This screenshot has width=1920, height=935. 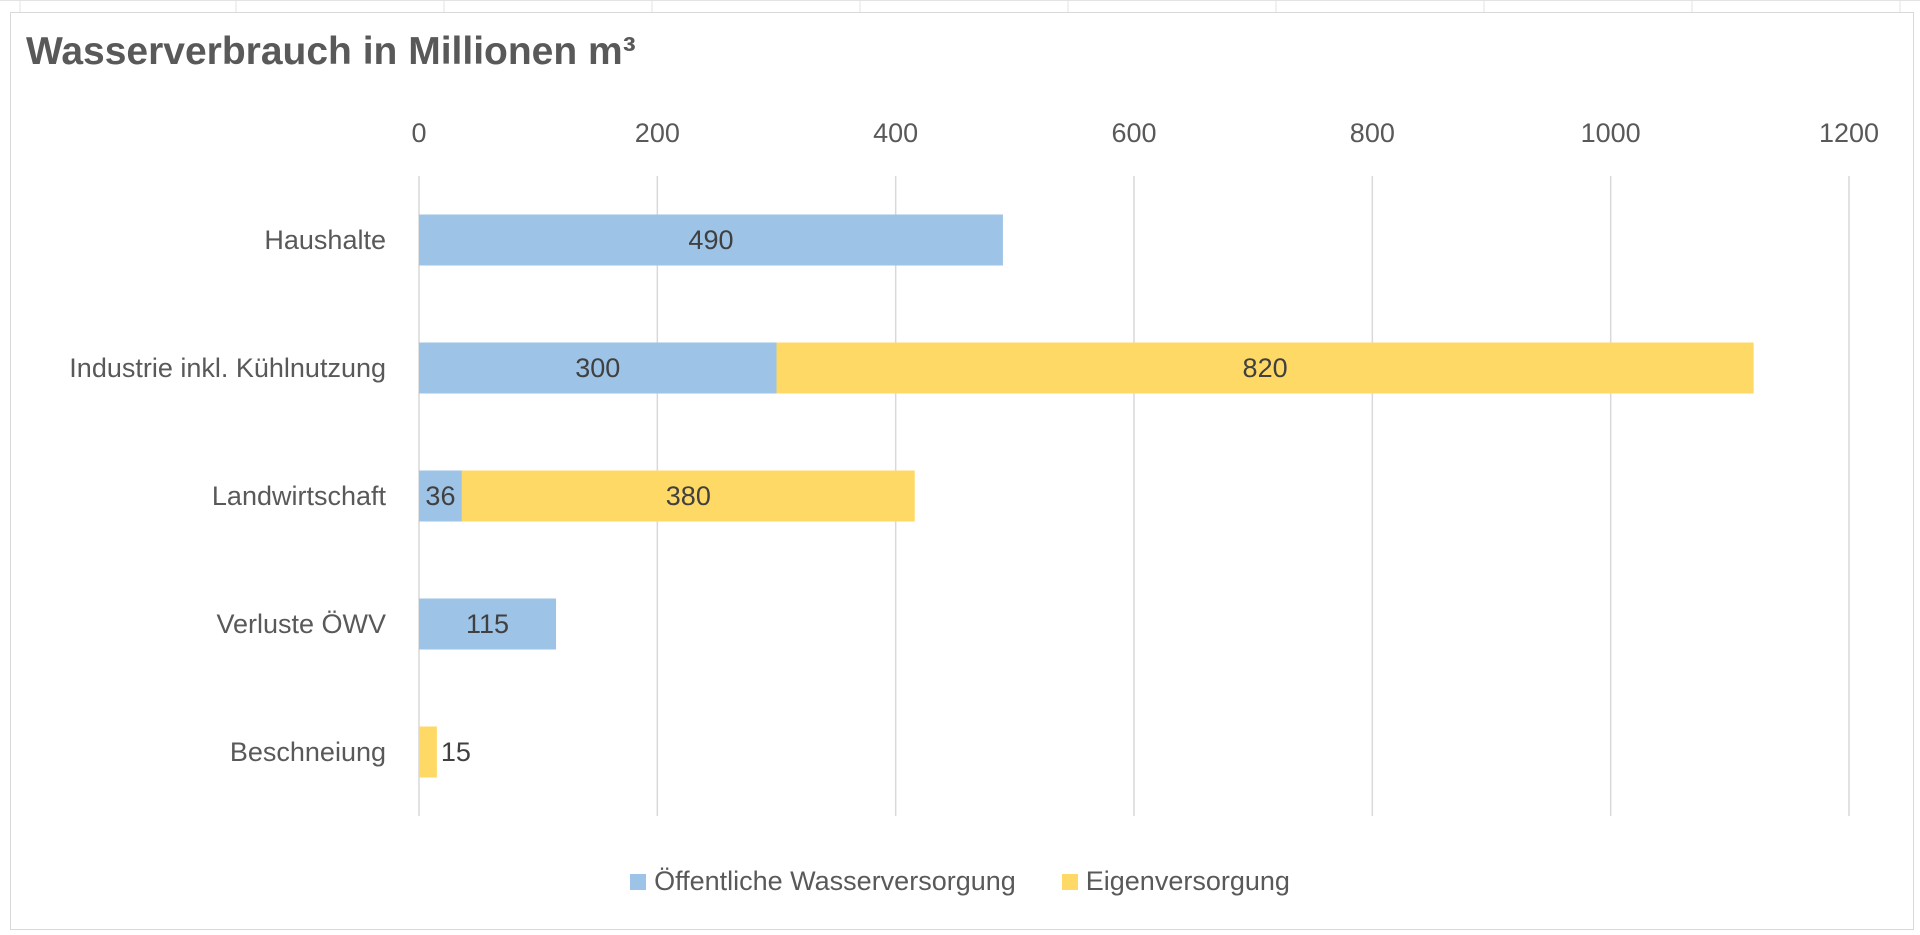 What do you see at coordinates (418, 133) in the screenshot?
I see `x-tick-label: 0` at bounding box center [418, 133].